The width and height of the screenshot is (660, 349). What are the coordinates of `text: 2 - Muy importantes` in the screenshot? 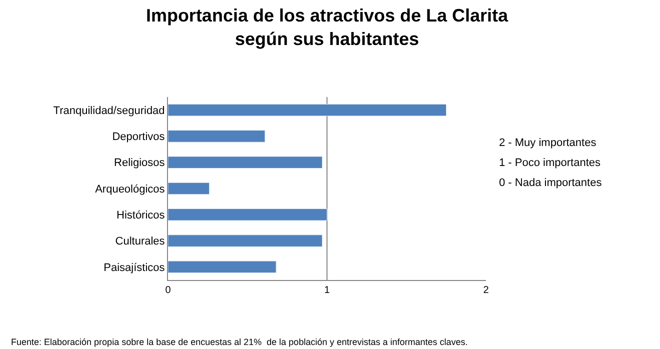 It's located at (548, 143).